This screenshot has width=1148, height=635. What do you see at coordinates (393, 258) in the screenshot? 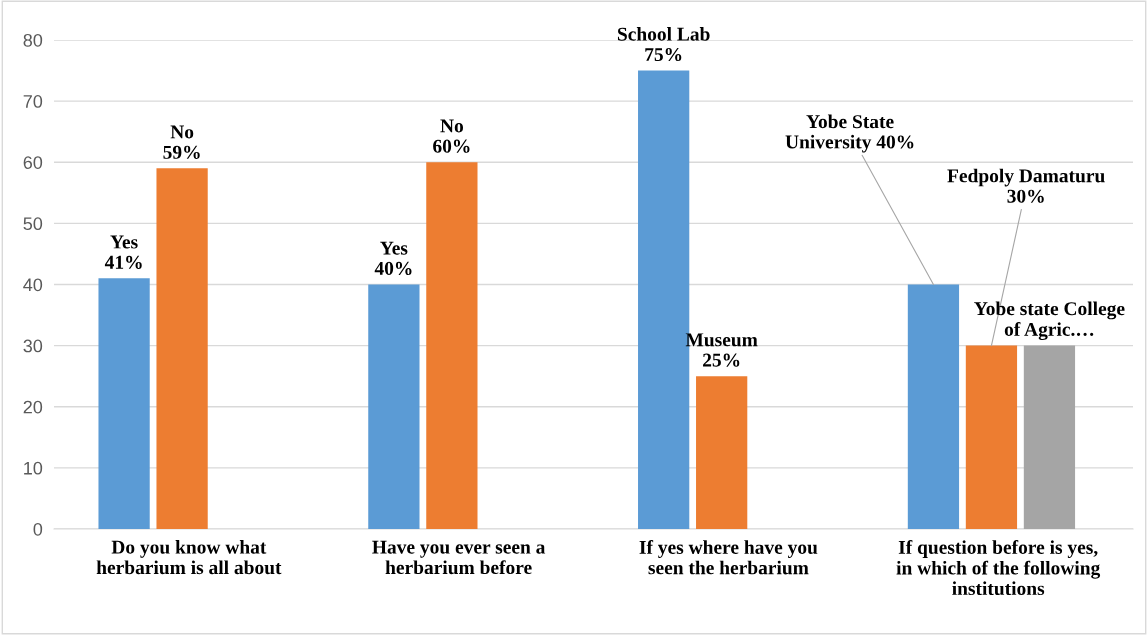
I see `data-label: Yes 40%` at bounding box center [393, 258].